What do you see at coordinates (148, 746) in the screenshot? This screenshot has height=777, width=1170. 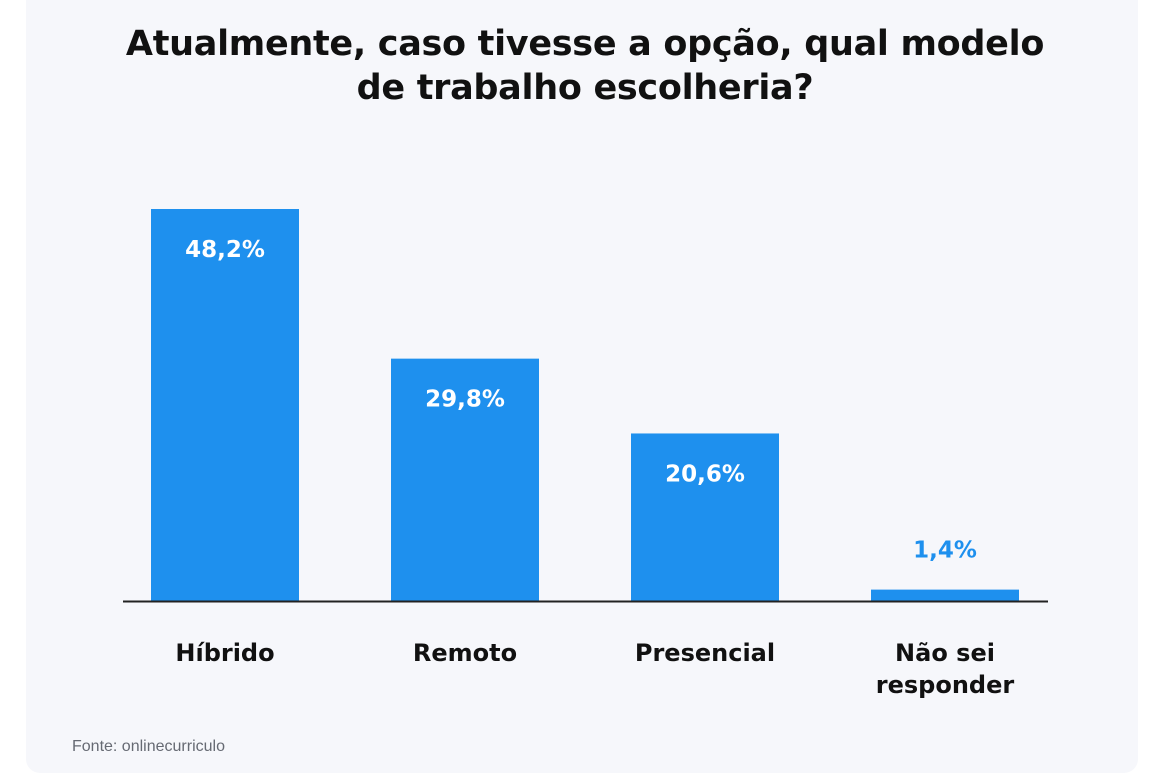 I see `source-note: Fonte: onlinecurriculo` at bounding box center [148, 746].